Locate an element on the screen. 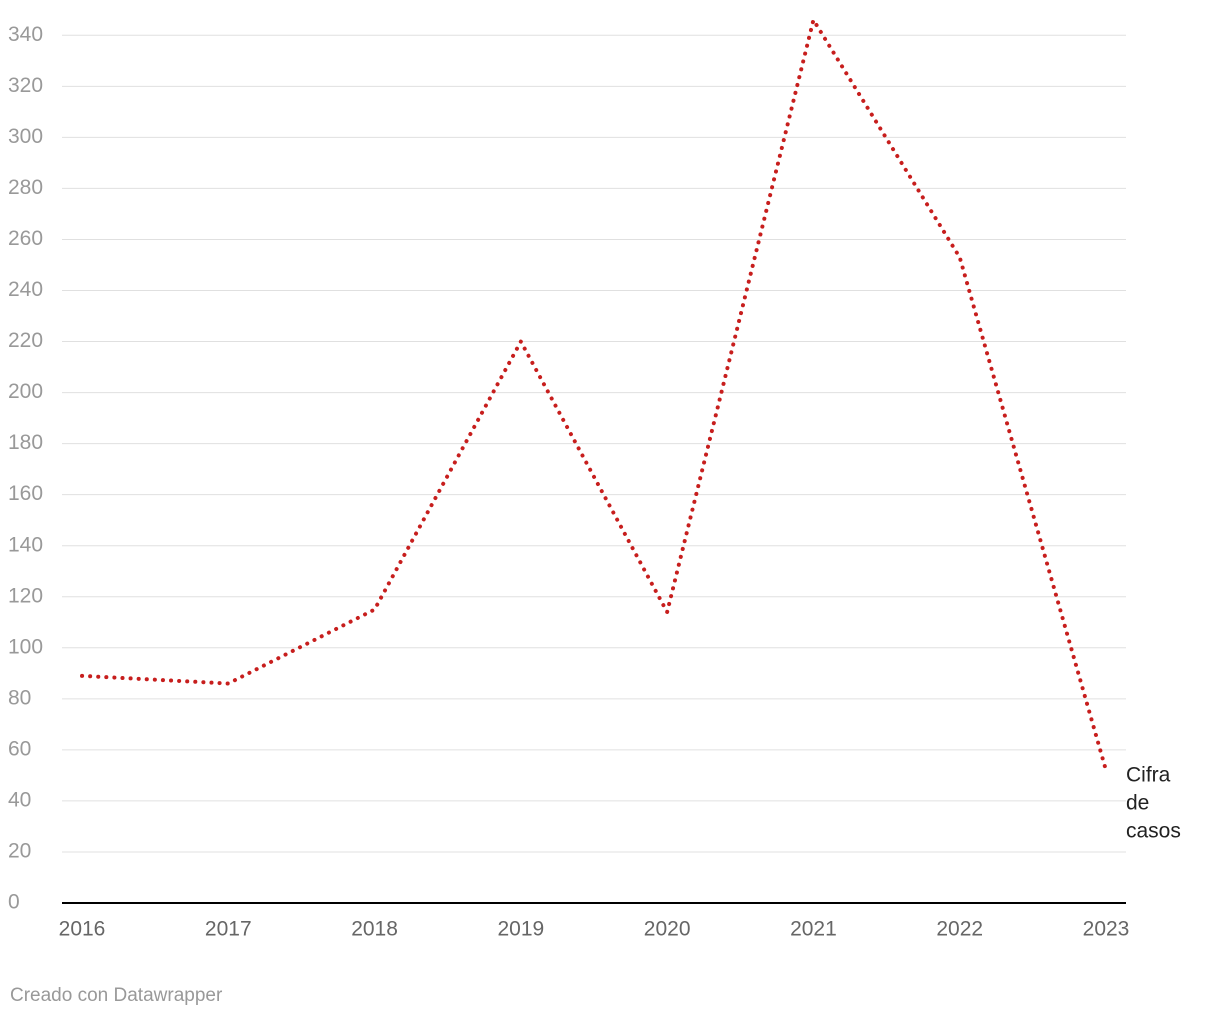 This screenshot has height=1020, width=1220. y-tick-label: 240 is located at coordinates (25, 289).